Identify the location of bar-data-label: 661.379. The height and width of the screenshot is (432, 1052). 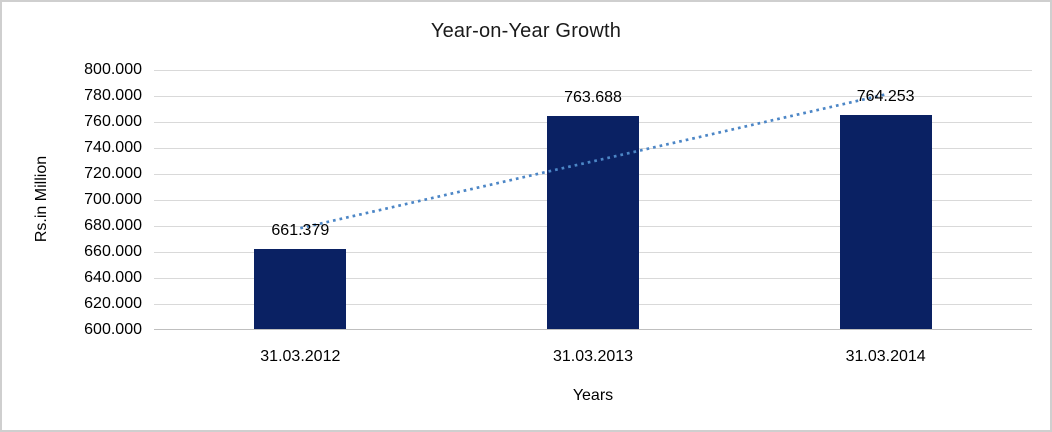
(300, 231).